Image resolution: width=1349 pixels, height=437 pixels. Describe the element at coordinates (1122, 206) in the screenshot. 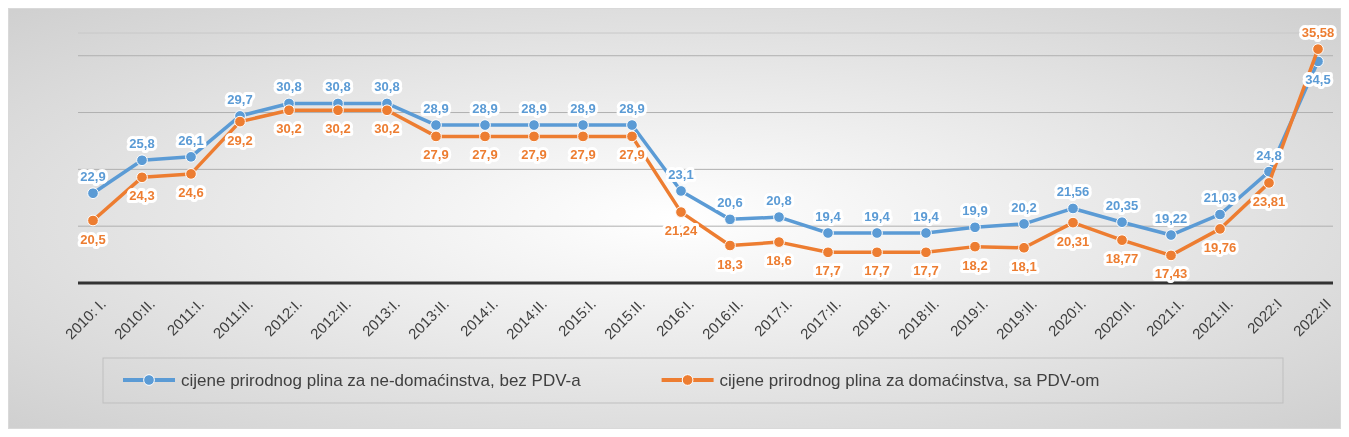

I see `data-label: 20,35` at that location.